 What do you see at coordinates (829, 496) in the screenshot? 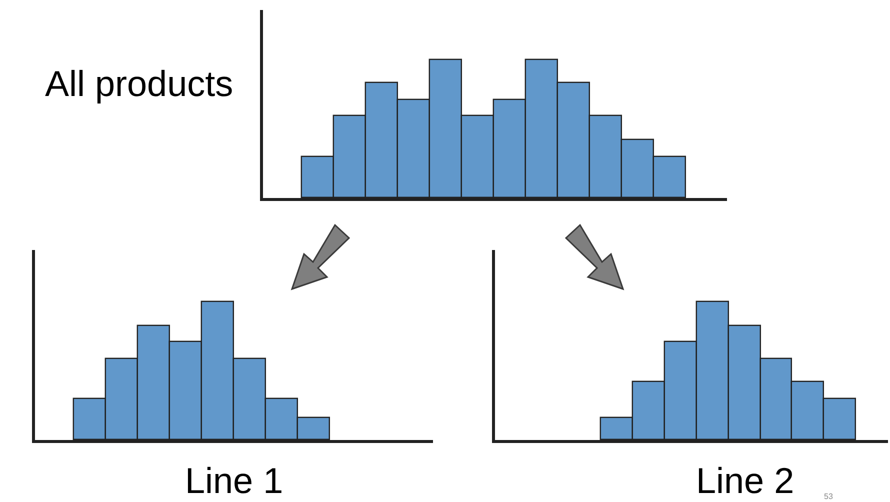
I see `text: 53` at bounding box center [829, 496].